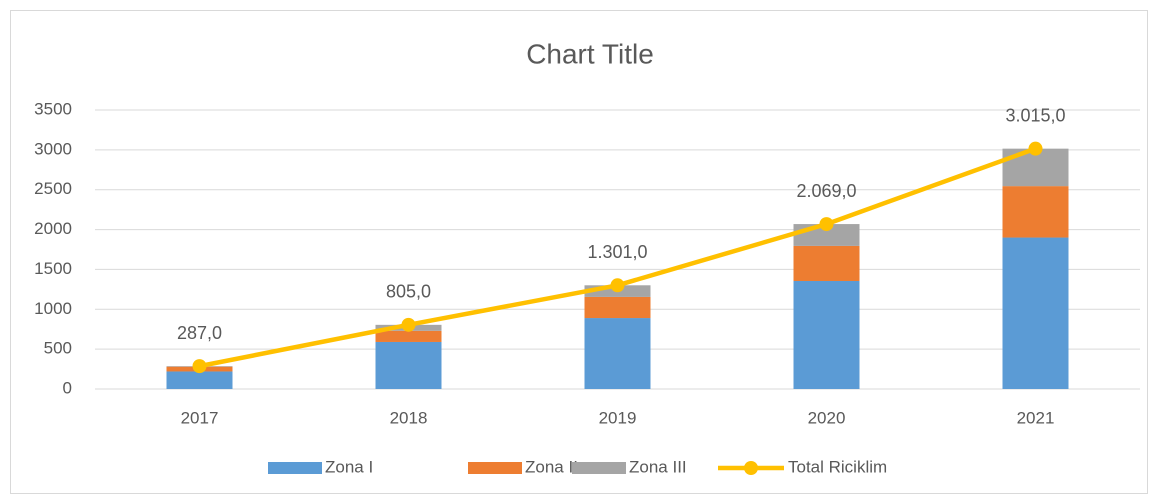 The height and width of the screenshot is (504, 1158). I want to click on y-tick-label: 1500, so click(53, 268).